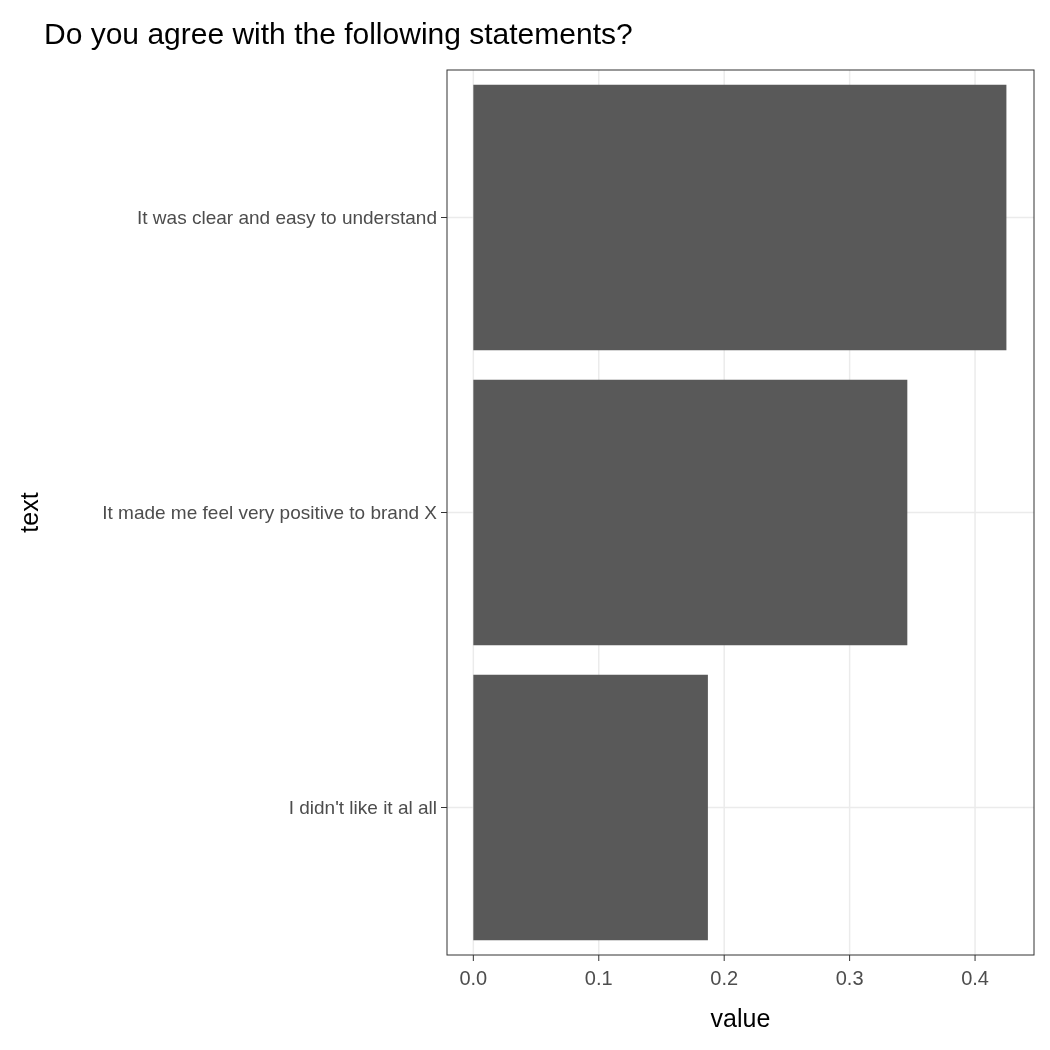 The height and width of the screenshot is (1050, 1050). I want to click on y-axis-title: text, so click(29, 512).